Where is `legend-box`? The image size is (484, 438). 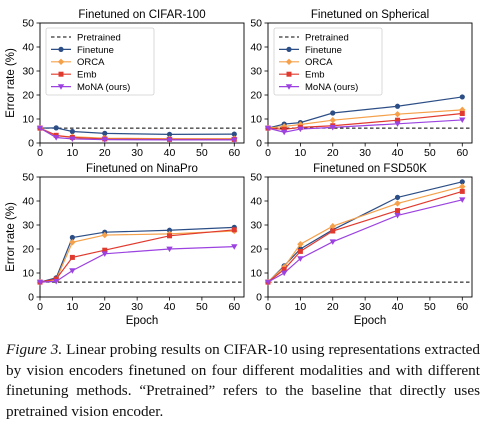 legend-box is located at coordinates (100, 61).